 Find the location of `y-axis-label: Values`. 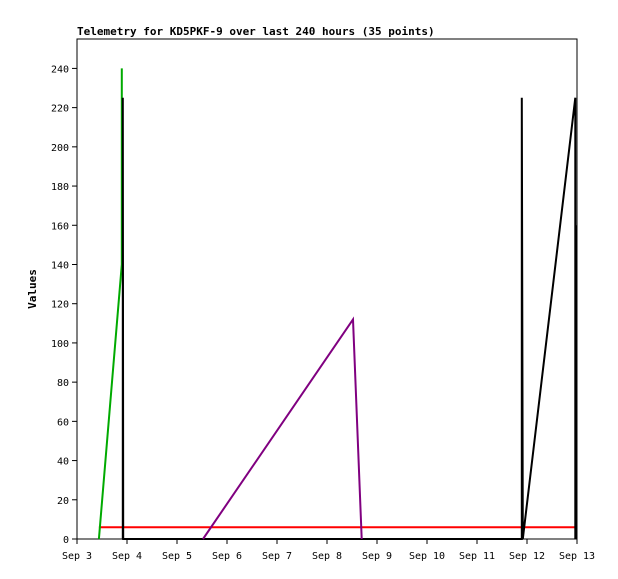

y-axis-label: Values is located at coordinates (32, 289).